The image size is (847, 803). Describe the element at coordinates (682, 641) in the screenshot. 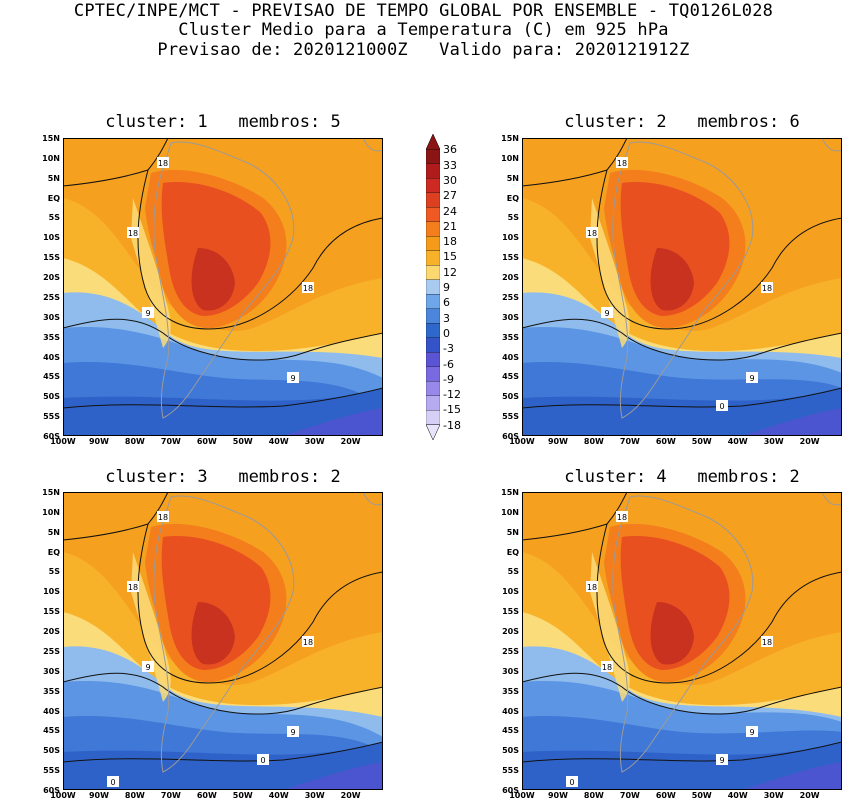

I see `map-panel-4: 18 18 18 18 9 9 0` at that location.